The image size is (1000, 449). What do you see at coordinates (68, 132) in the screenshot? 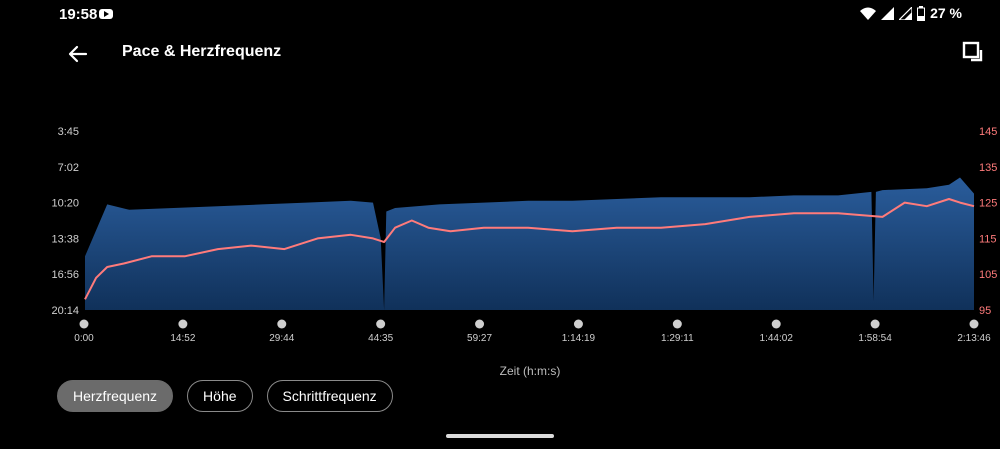
I see `left-y-tick-label: 3:45` at bounding box center [68, 132].